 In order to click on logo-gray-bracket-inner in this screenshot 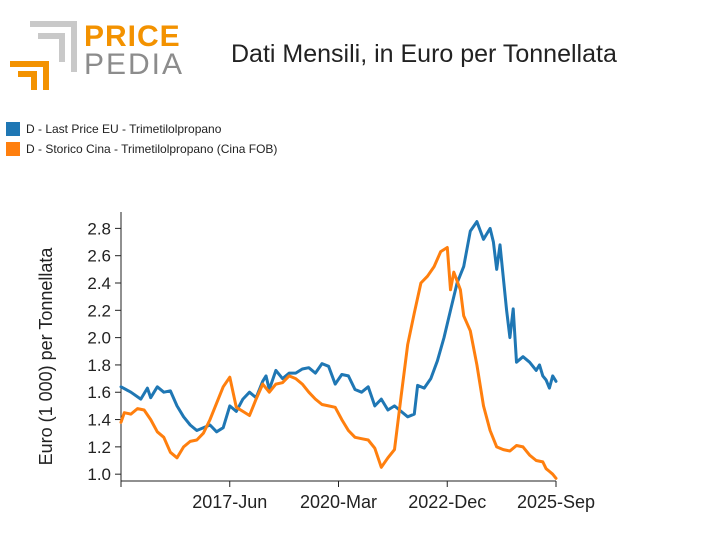, I will do `click(51, 47)`.